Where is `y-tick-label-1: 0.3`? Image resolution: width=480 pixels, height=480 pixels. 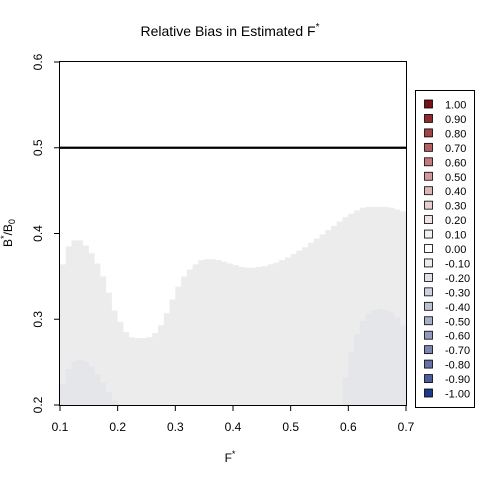 y-tick-label-1: 0.3 is located at coordinates (38, 319).